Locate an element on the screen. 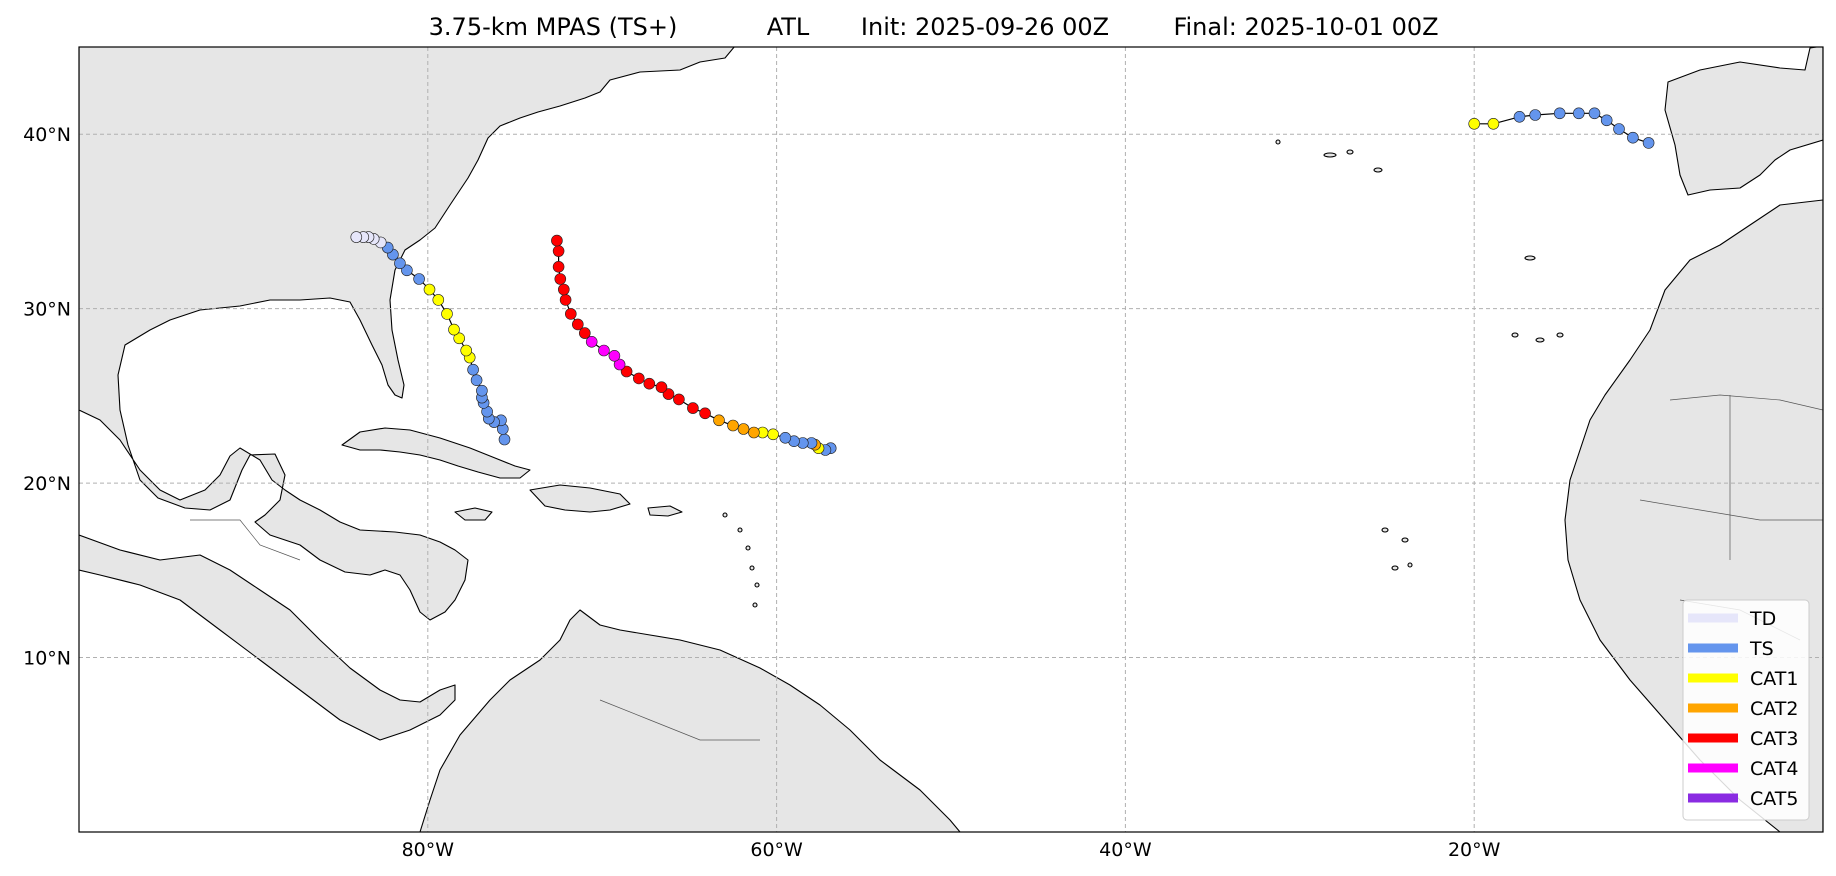 This screenshot has height=876, width=1836. legend-label-cat1: CAT1 is located at coordinates (1774, 679).